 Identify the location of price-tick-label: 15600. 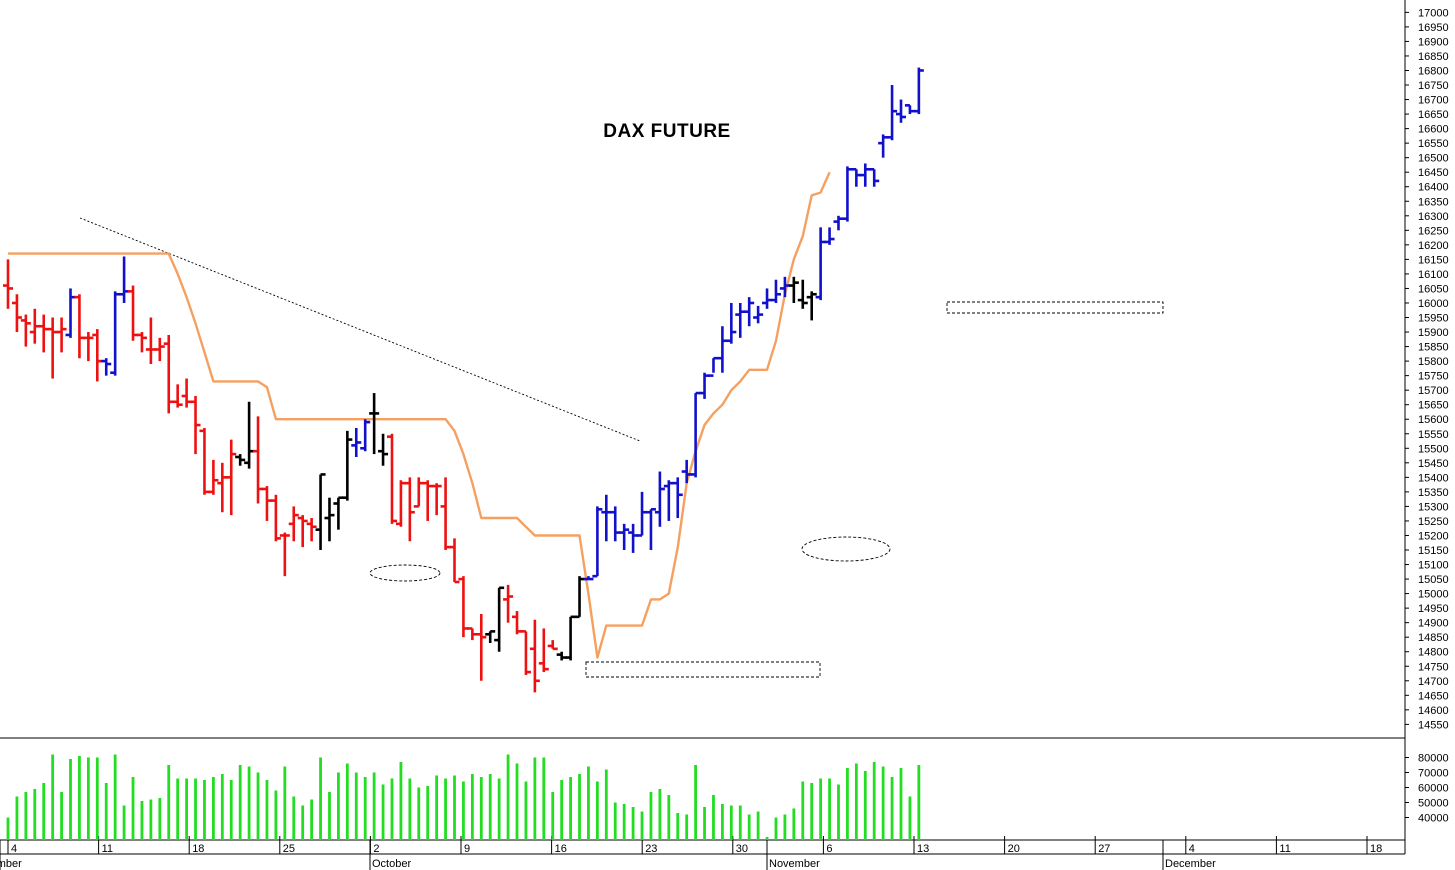
(1433, 420).